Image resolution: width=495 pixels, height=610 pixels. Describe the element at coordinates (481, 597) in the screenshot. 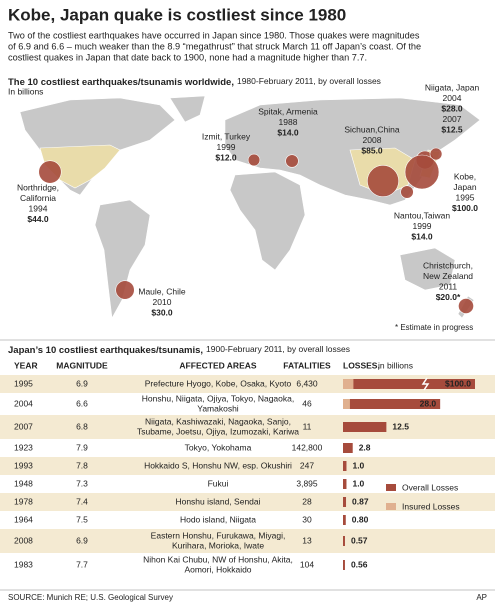

I see `credit: AP` at that location.